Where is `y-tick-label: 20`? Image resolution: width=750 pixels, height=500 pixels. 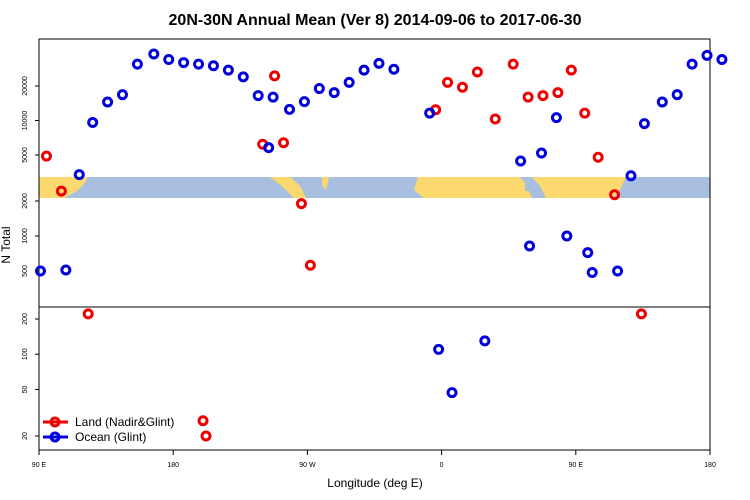
y-tick-label: 20 is located at coordinates (25, 436).